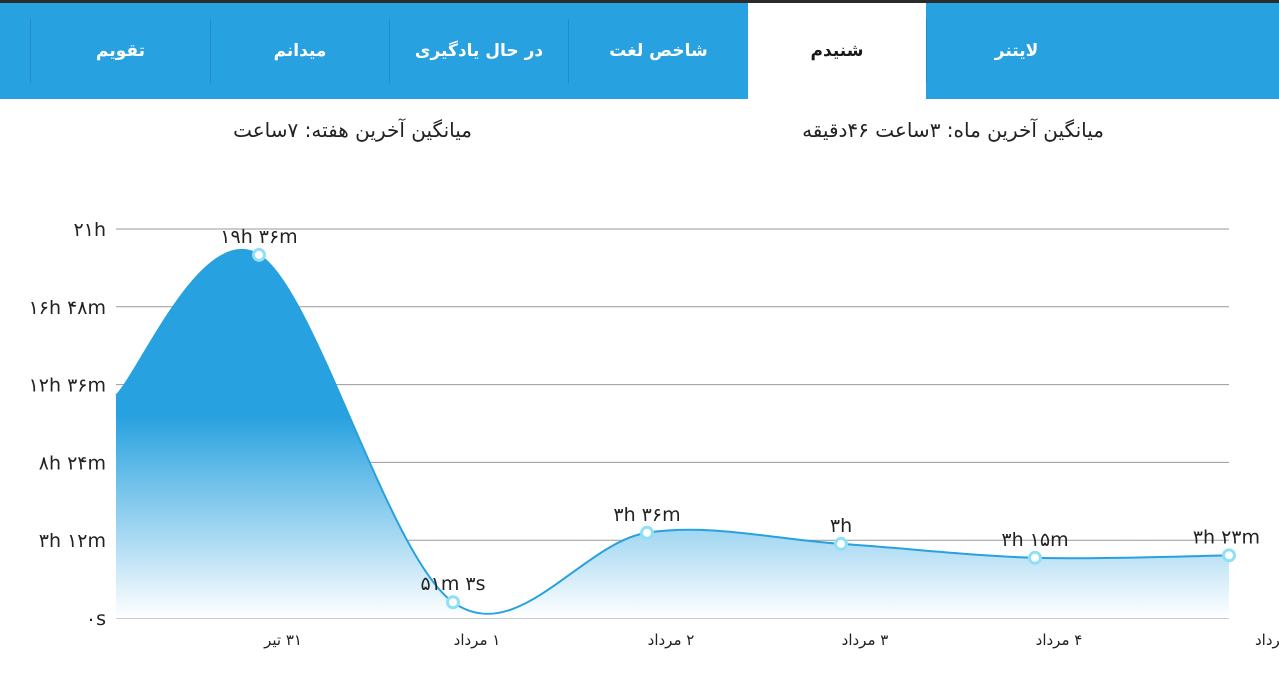 The image size is (1279, 673). What do you see at coordinates (67, 424) in the screenshot?
I see `y-axis-labels: ۰s ۳h ۱۲m ۸h ۲۴m ۱۲h ۳۶m ۱۶h ۴۸m ۲۱h` at bounding box center [67, 424].